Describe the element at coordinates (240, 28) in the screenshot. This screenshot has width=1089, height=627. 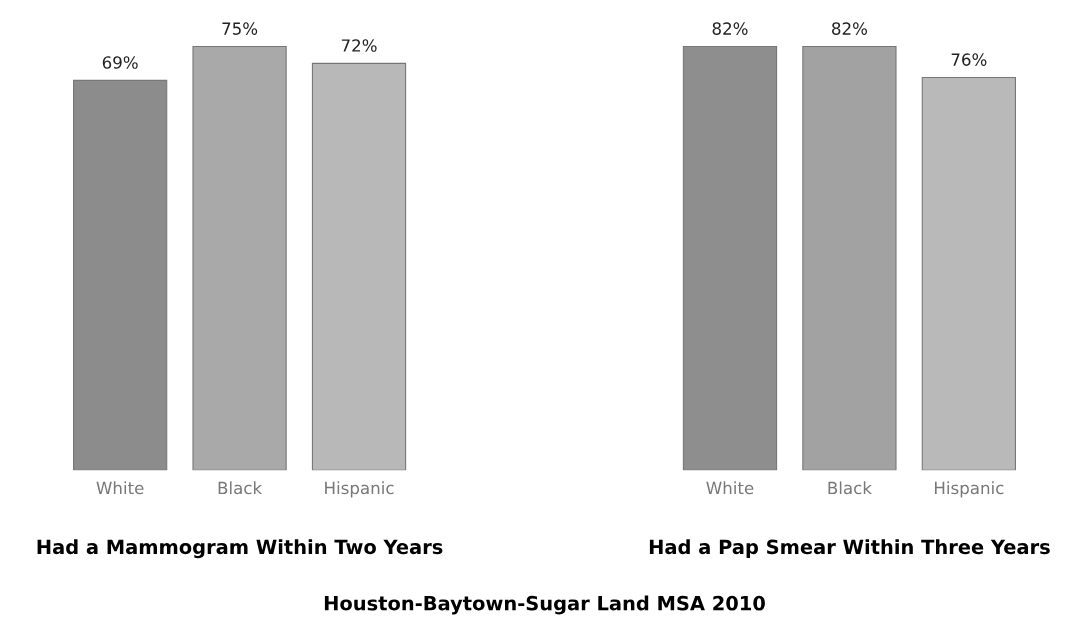
I see `data-label: 75%` at that location.